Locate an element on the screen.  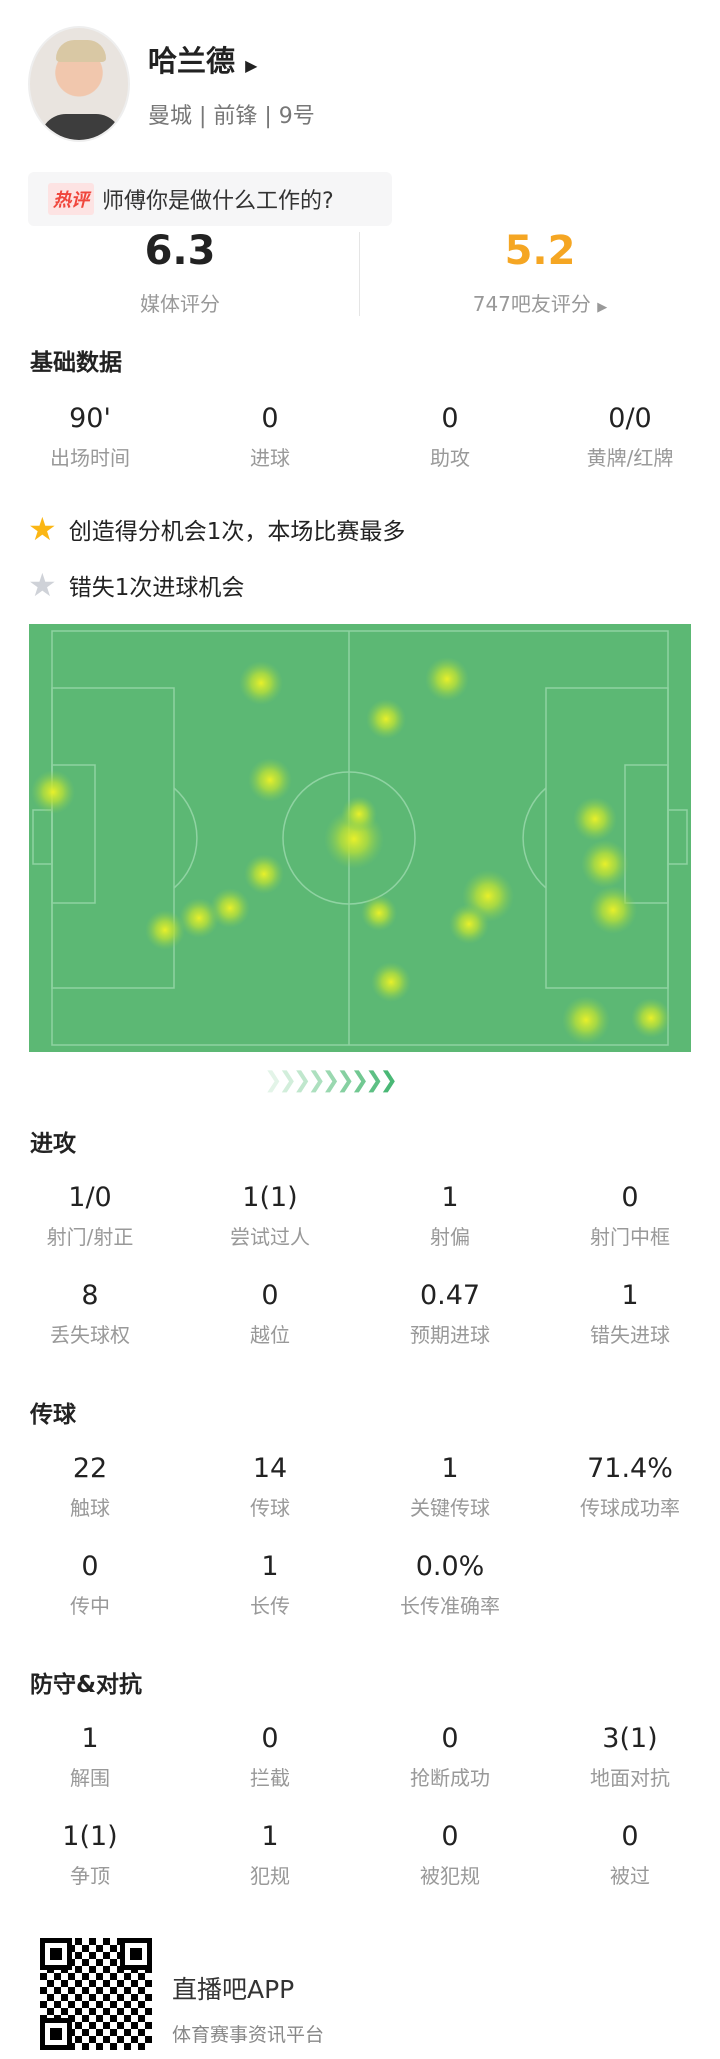
section-title-basic: 基础数据 is located at coordinates (76, 363).